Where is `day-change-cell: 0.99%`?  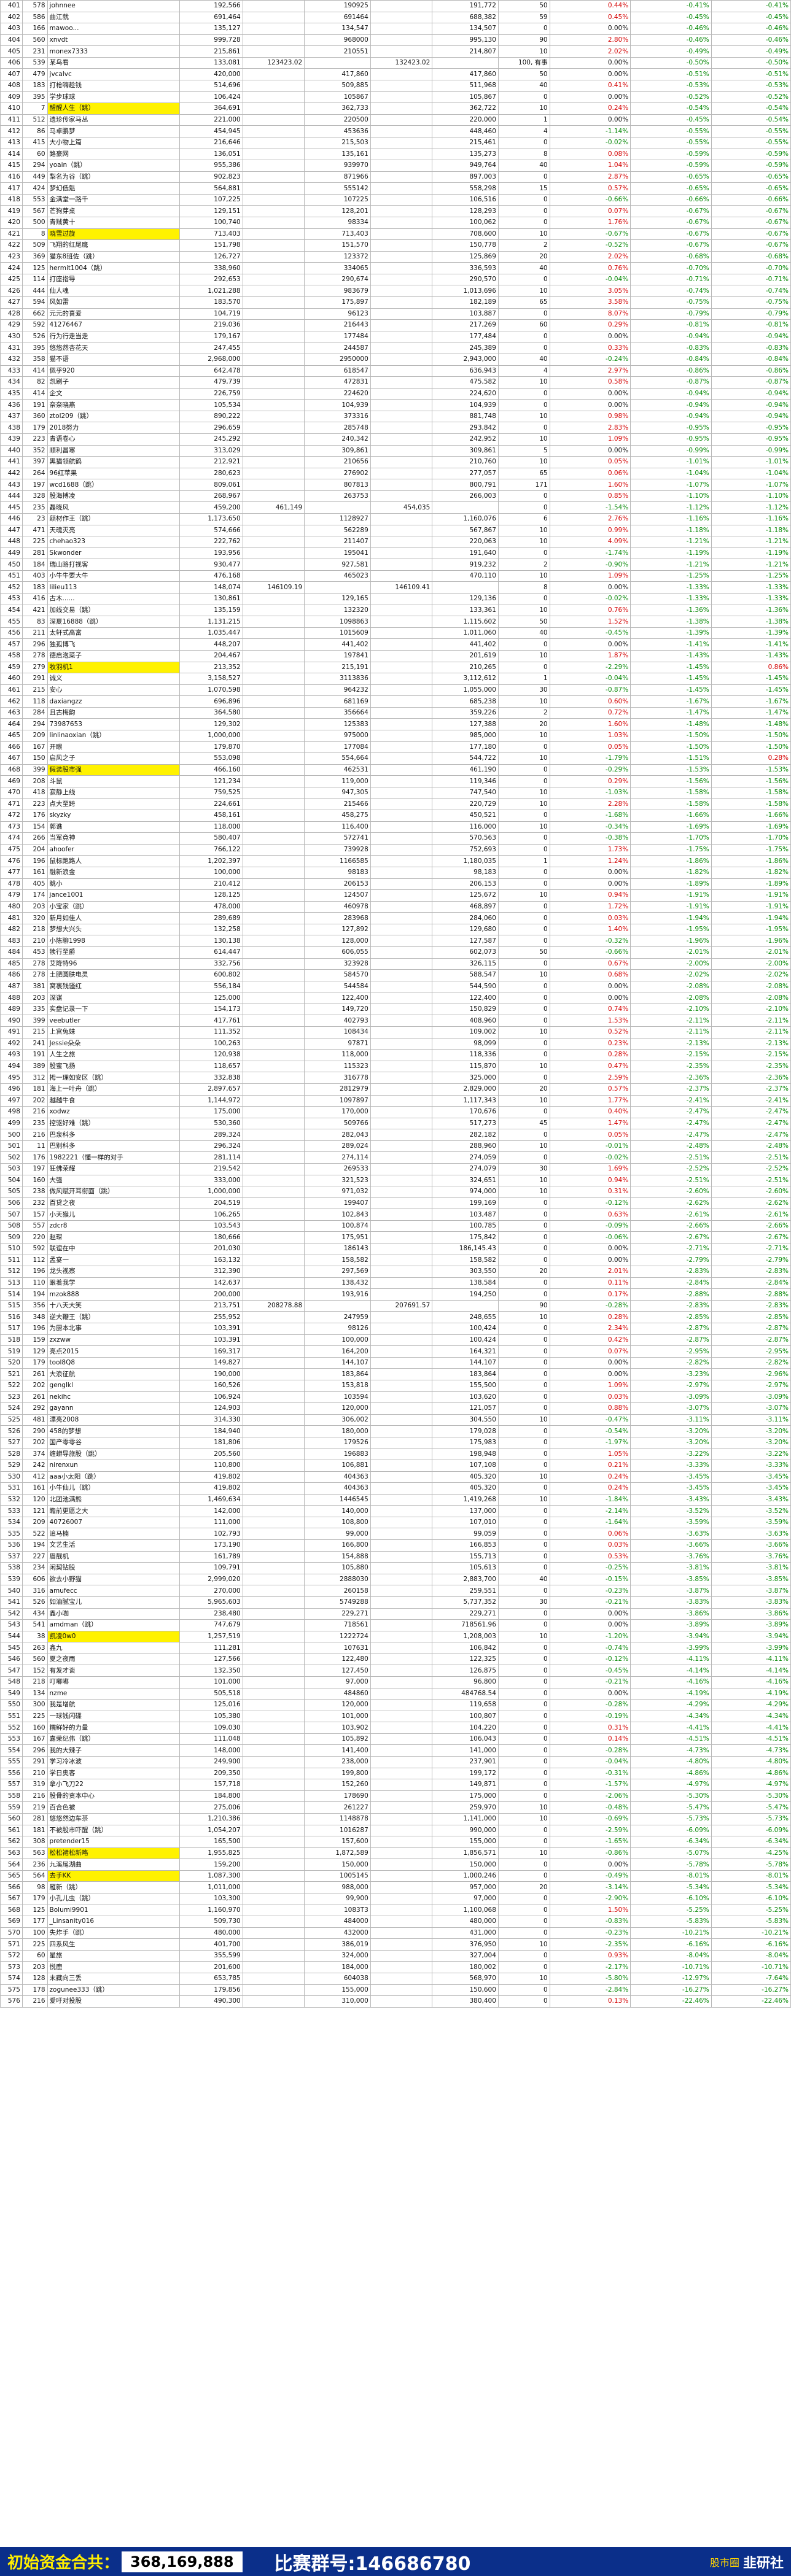
day-change-cell: 0.99% is located at coordinates (590, 530).